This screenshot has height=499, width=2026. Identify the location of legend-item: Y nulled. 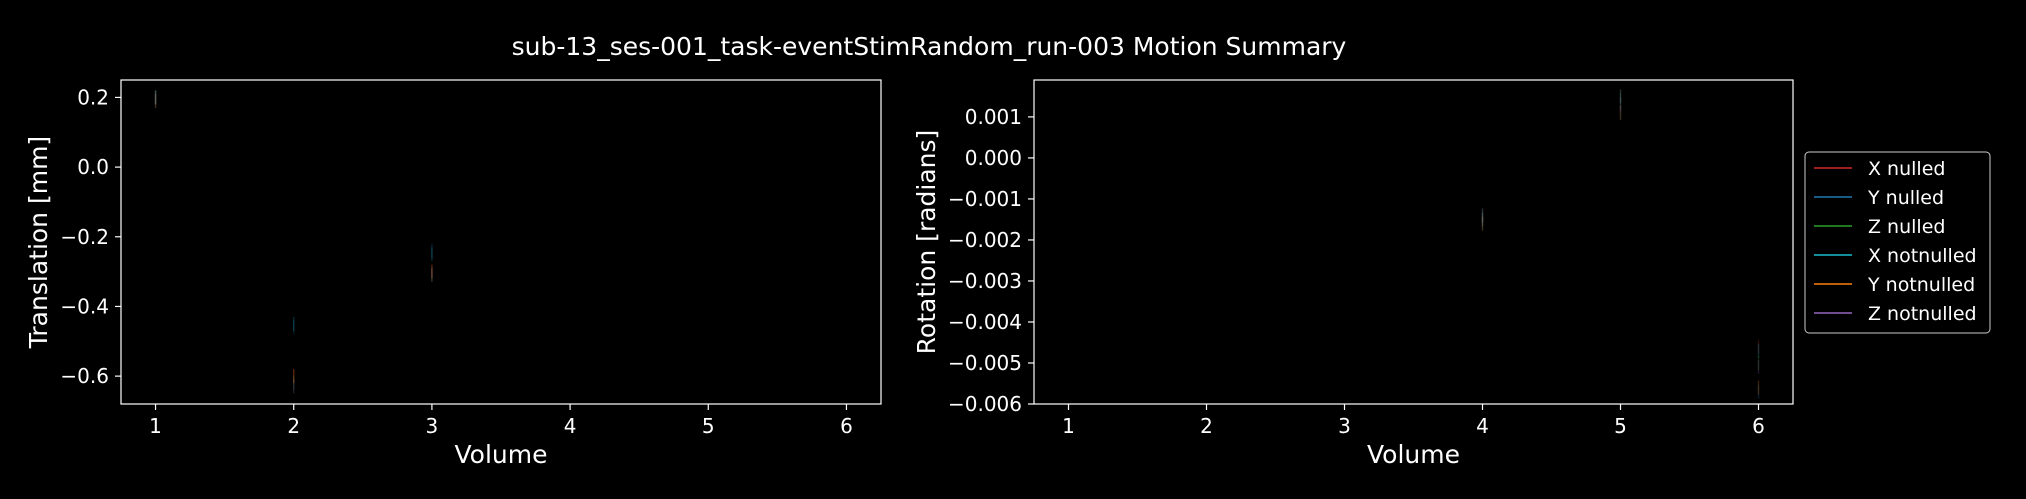
(1879, 198).